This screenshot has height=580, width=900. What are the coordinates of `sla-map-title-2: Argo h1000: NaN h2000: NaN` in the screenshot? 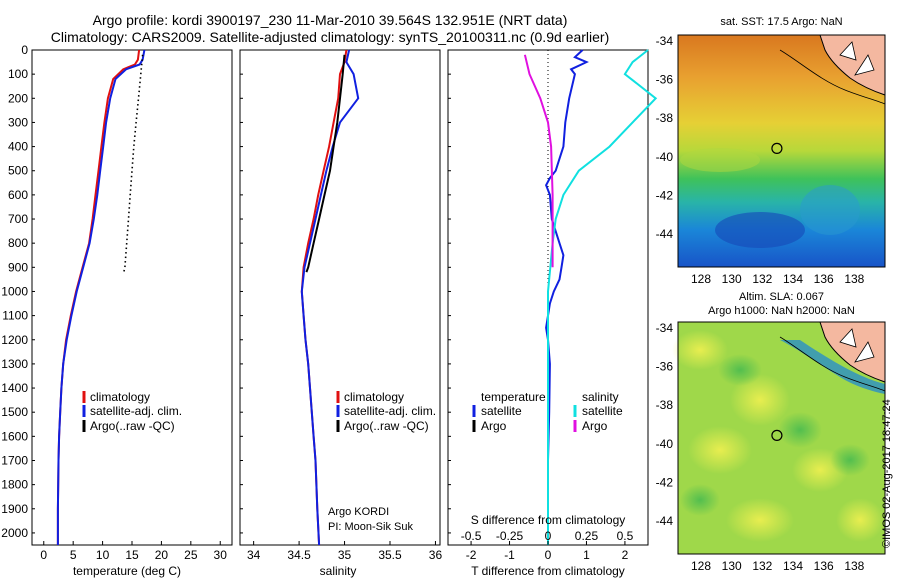 It's located at (781, 311).